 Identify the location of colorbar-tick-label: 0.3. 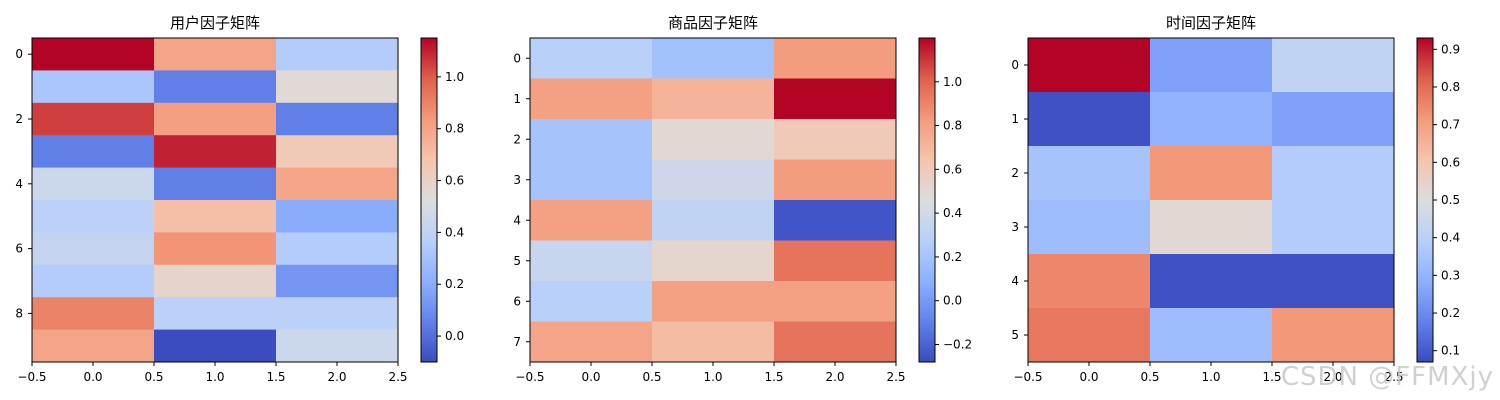
(1450, 275).